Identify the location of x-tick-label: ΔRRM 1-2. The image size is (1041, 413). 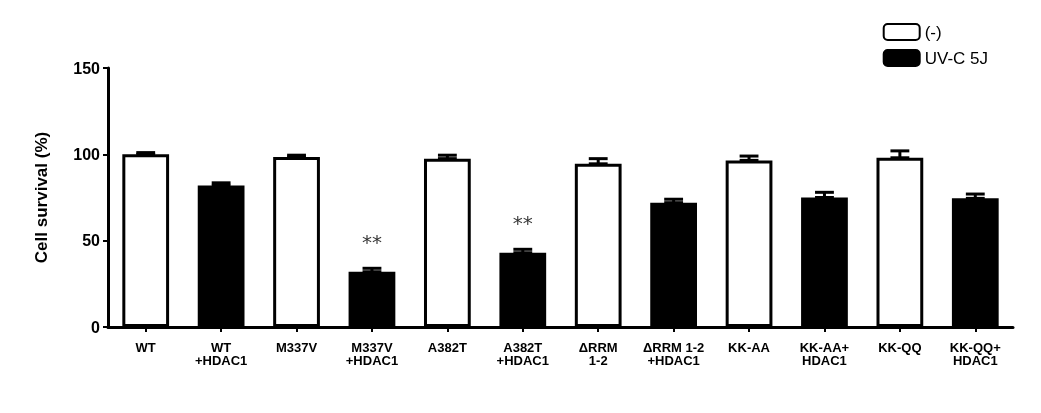
(598, 354).